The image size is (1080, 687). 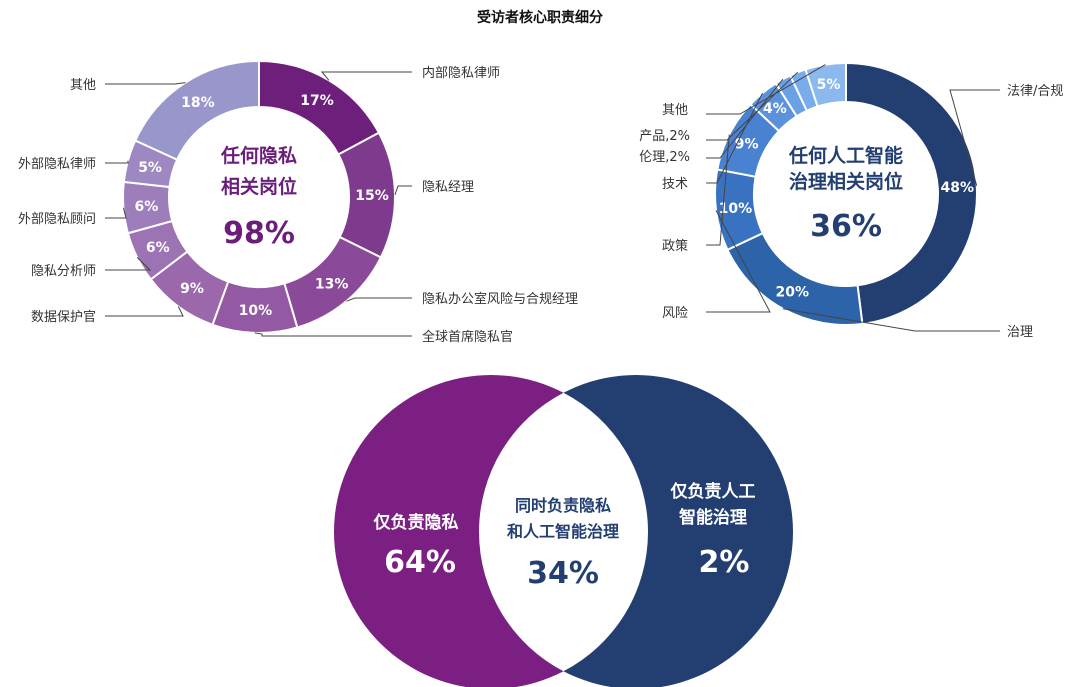 I want to click on donut1-value-label-0: 17%, so click(x=317, y=101).